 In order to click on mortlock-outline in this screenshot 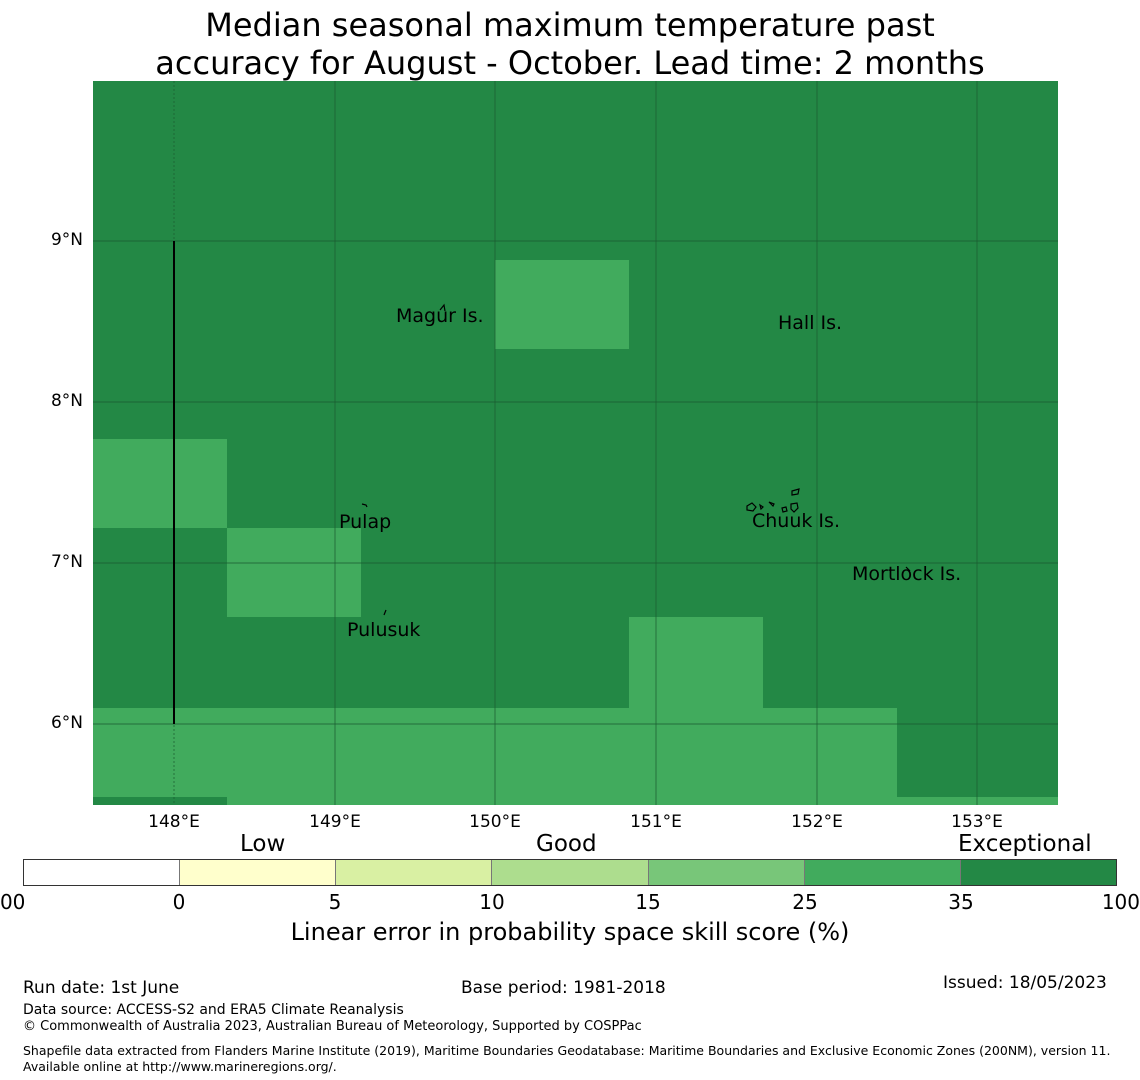, I will do `click(908, 569)`.